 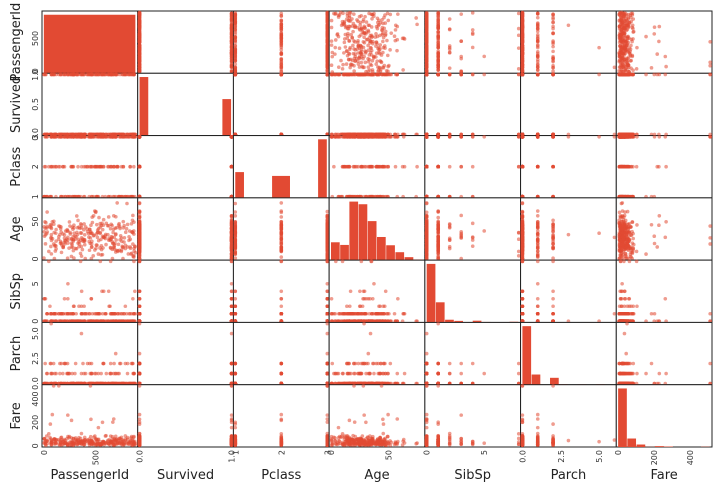 I want to click on panel-PassengerId-vs-Survived, so click(x=185, y=42).